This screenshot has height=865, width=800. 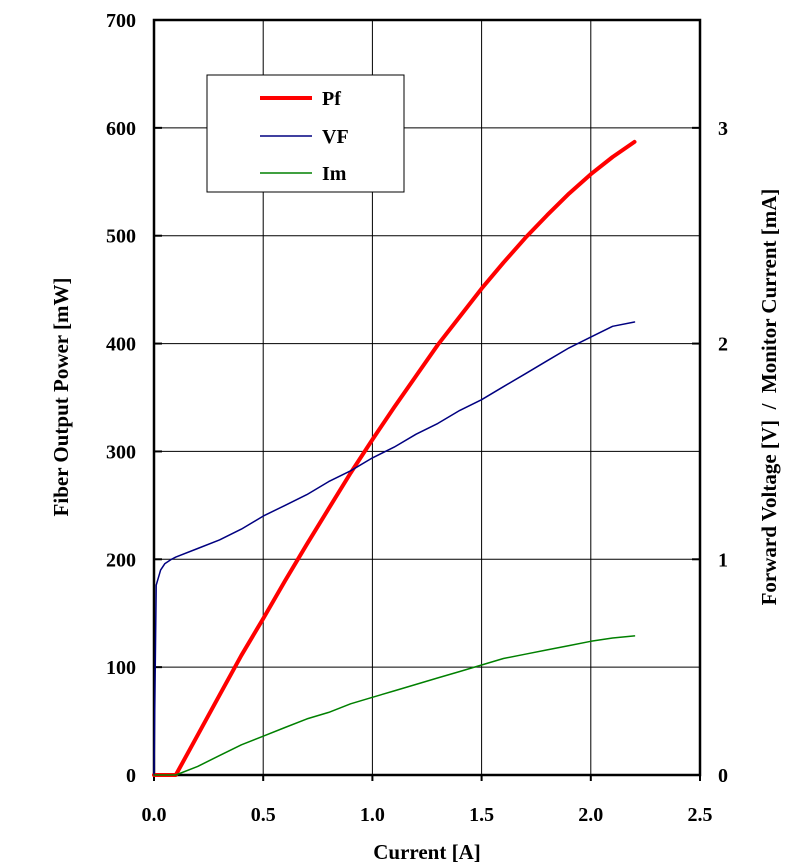 I want to click on right-axis: 0 1 2 3, so click(x=710, y=452).